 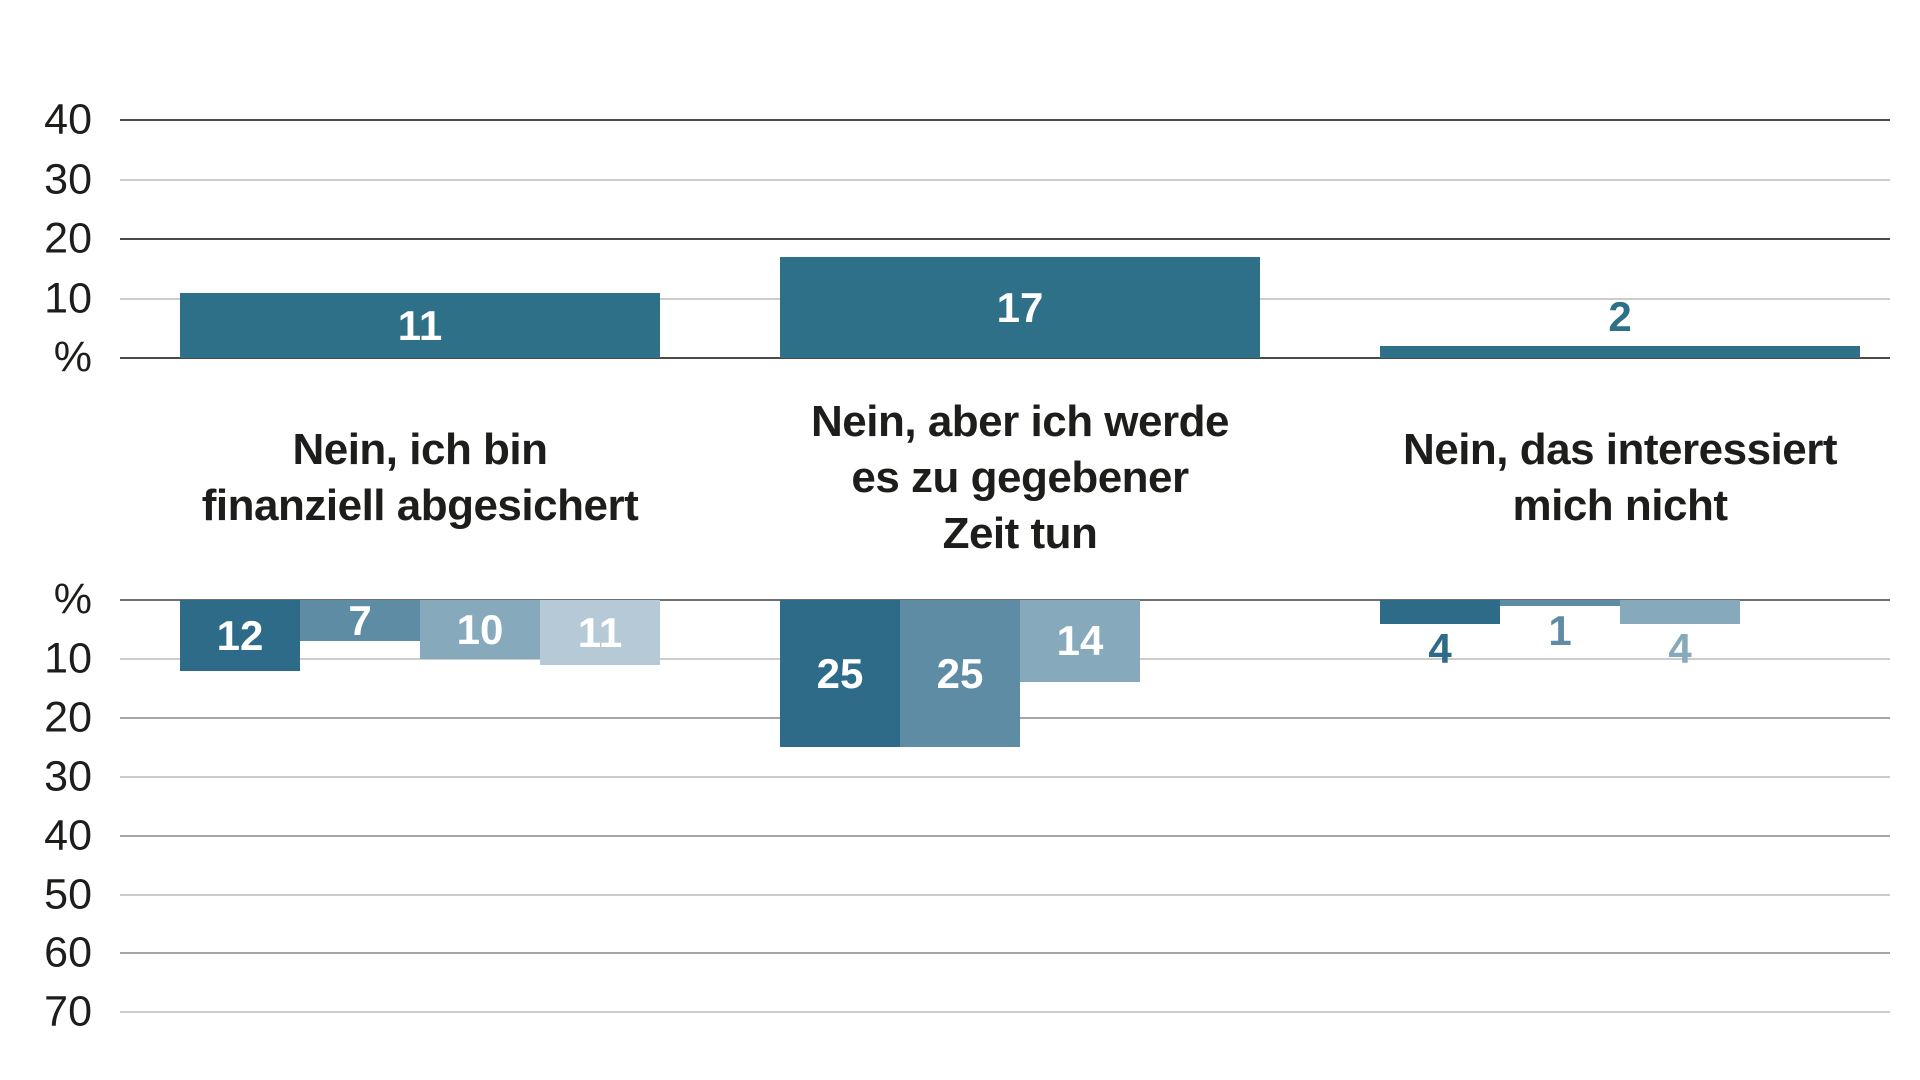 I want to click on bottom-bar-series-3-cat2, so click(x=1080, y=641).